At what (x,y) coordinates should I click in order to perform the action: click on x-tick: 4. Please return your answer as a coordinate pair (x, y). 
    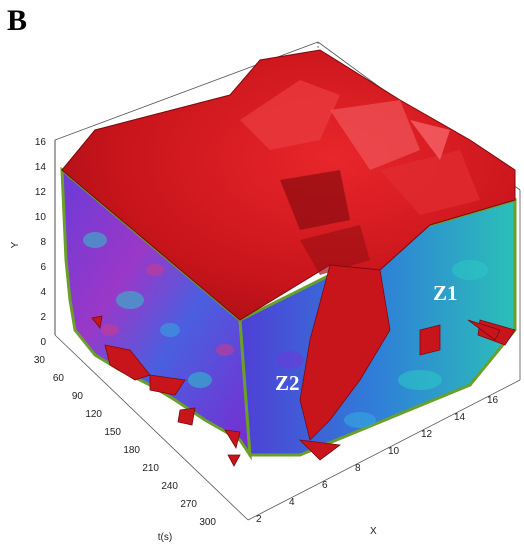
    Looking at the image, I should click on (292, 502).